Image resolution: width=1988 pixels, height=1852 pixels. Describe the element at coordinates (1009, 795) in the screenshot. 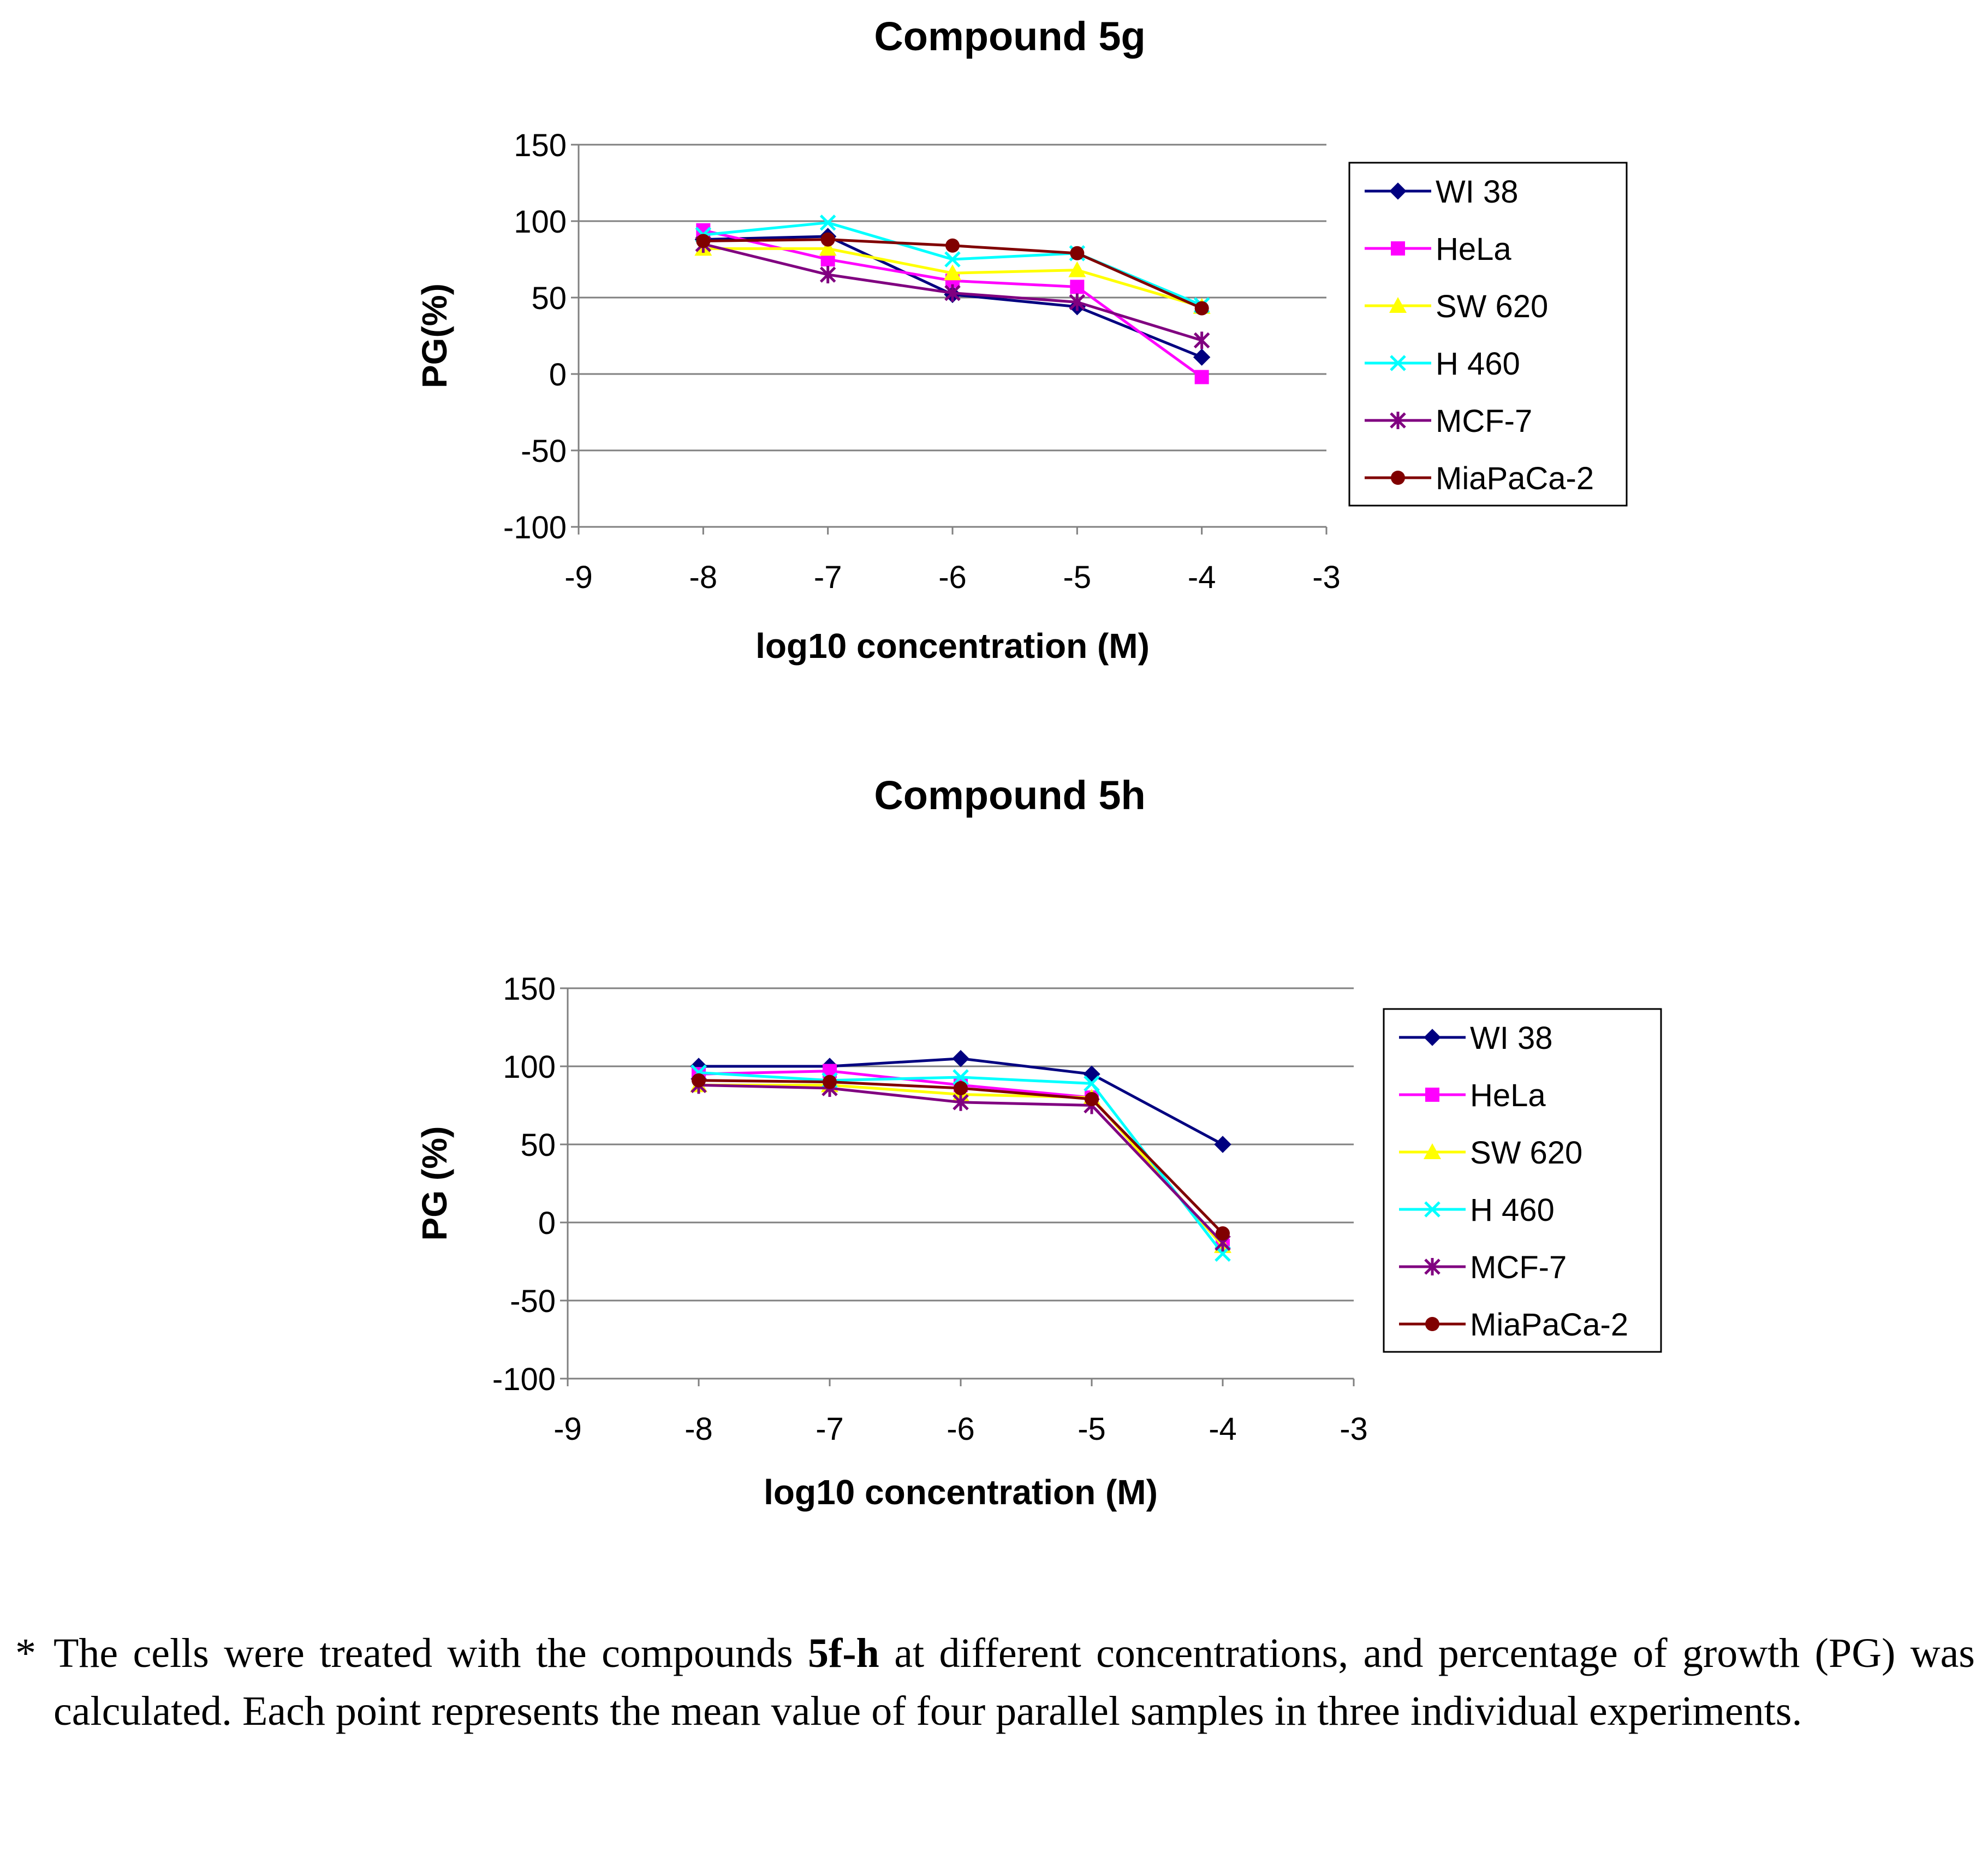

I see `chart-title: Compound 5h` at that location.